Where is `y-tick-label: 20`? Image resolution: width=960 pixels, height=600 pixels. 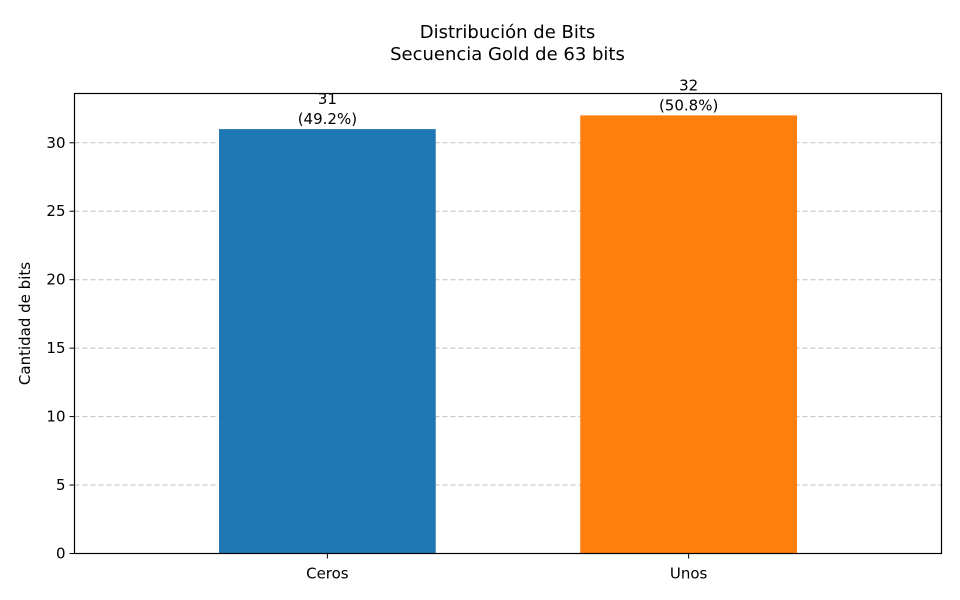 y-tick-label: 20 is located at coordinates (55, 280).